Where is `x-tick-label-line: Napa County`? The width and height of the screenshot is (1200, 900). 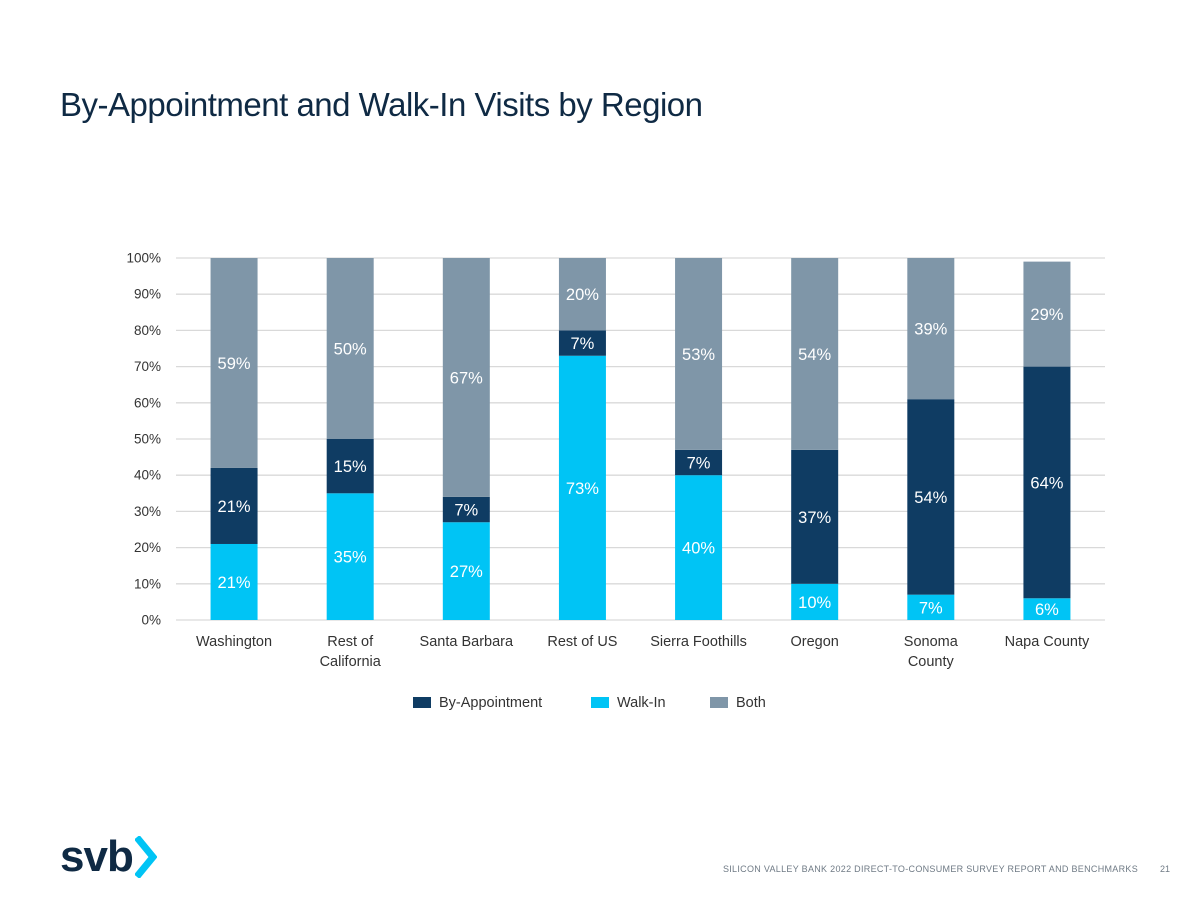
x-tick-label-line: Napa County is located at coordinates (1047, 642).